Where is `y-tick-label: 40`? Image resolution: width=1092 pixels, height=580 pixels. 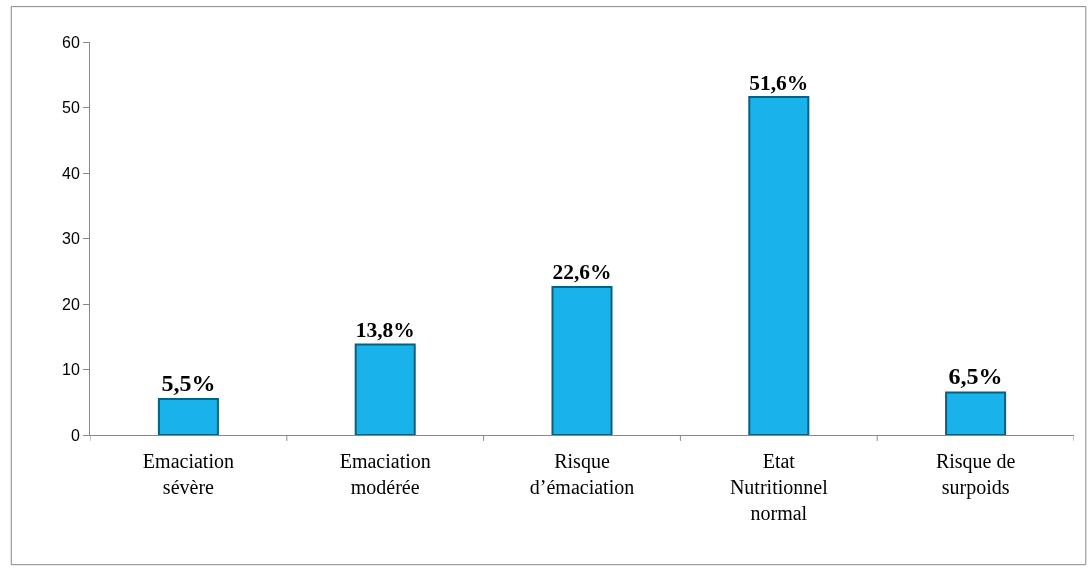
y-tick-label: 40 is located at coordinates (71, 173).